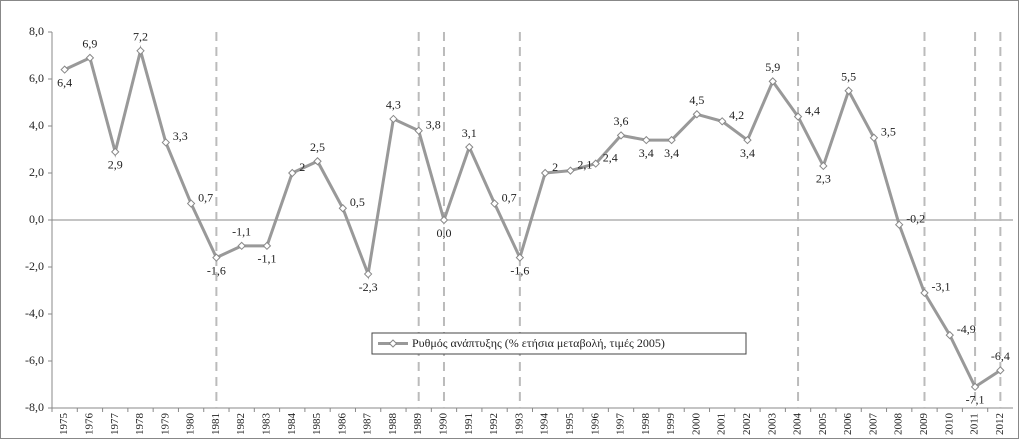 This screenshot has height=439, width=1019. What do you see at coordinates (975, 424) in the screenshot?
I see `x-tick-label: 2011` at bounding box center [975, 424].